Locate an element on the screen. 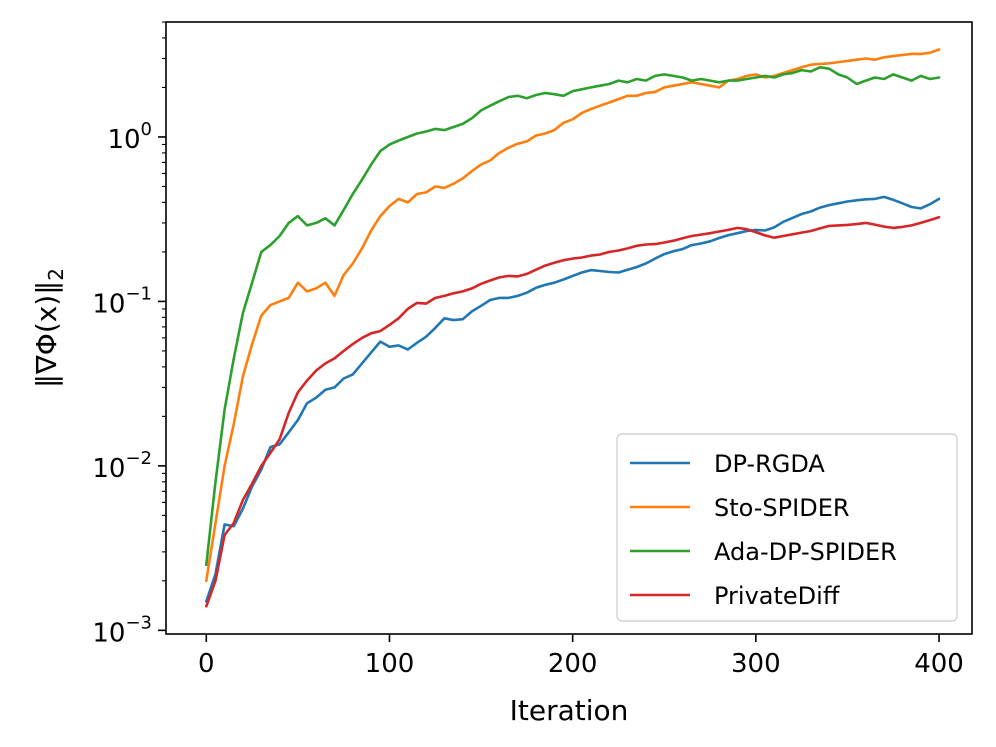 This screenshot has height=747, width=996. y-tick-label: 10⁻³ is located at coordinates (122, 630).